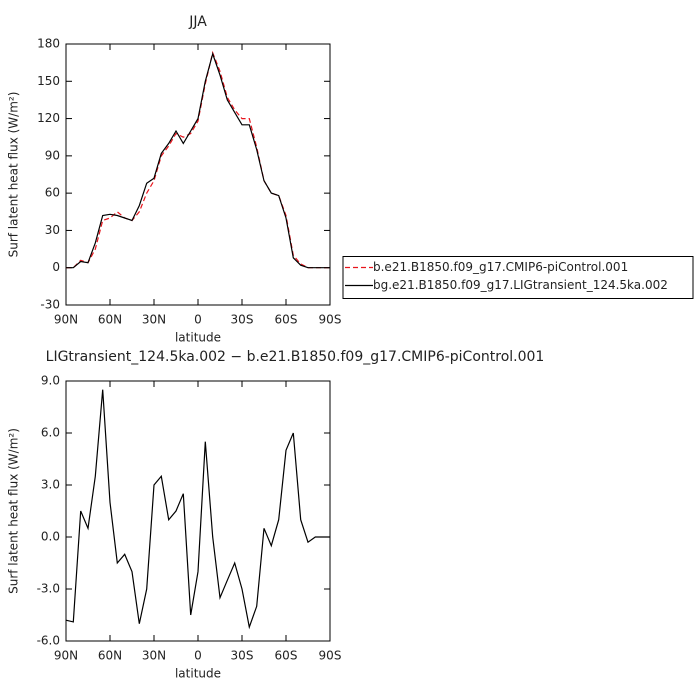 Image resolution: width=700 pixels, height=700 pixels. What do you see at coordinates (48, 589) in the screenshot?
I see `y-tick-label: -3.0` at bounding box center [48, 589].